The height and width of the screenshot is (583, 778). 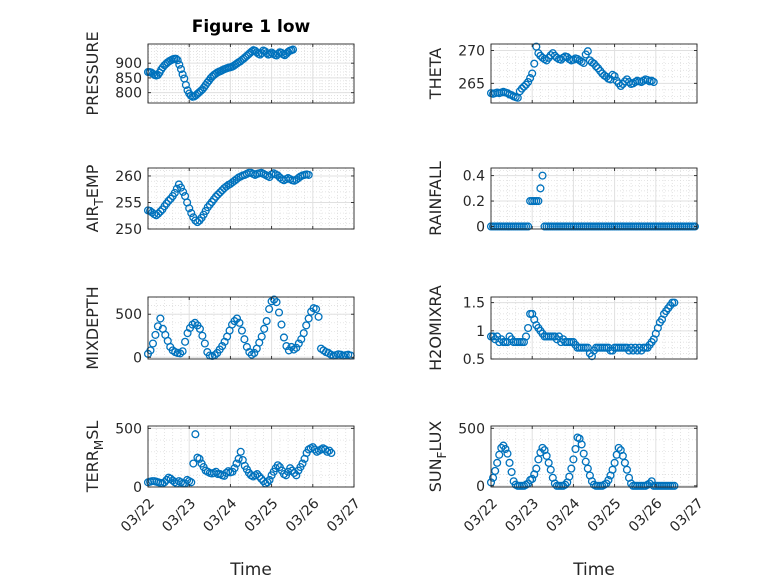 I want to click on y-tick-label: 260, so click(x=128, y=177).